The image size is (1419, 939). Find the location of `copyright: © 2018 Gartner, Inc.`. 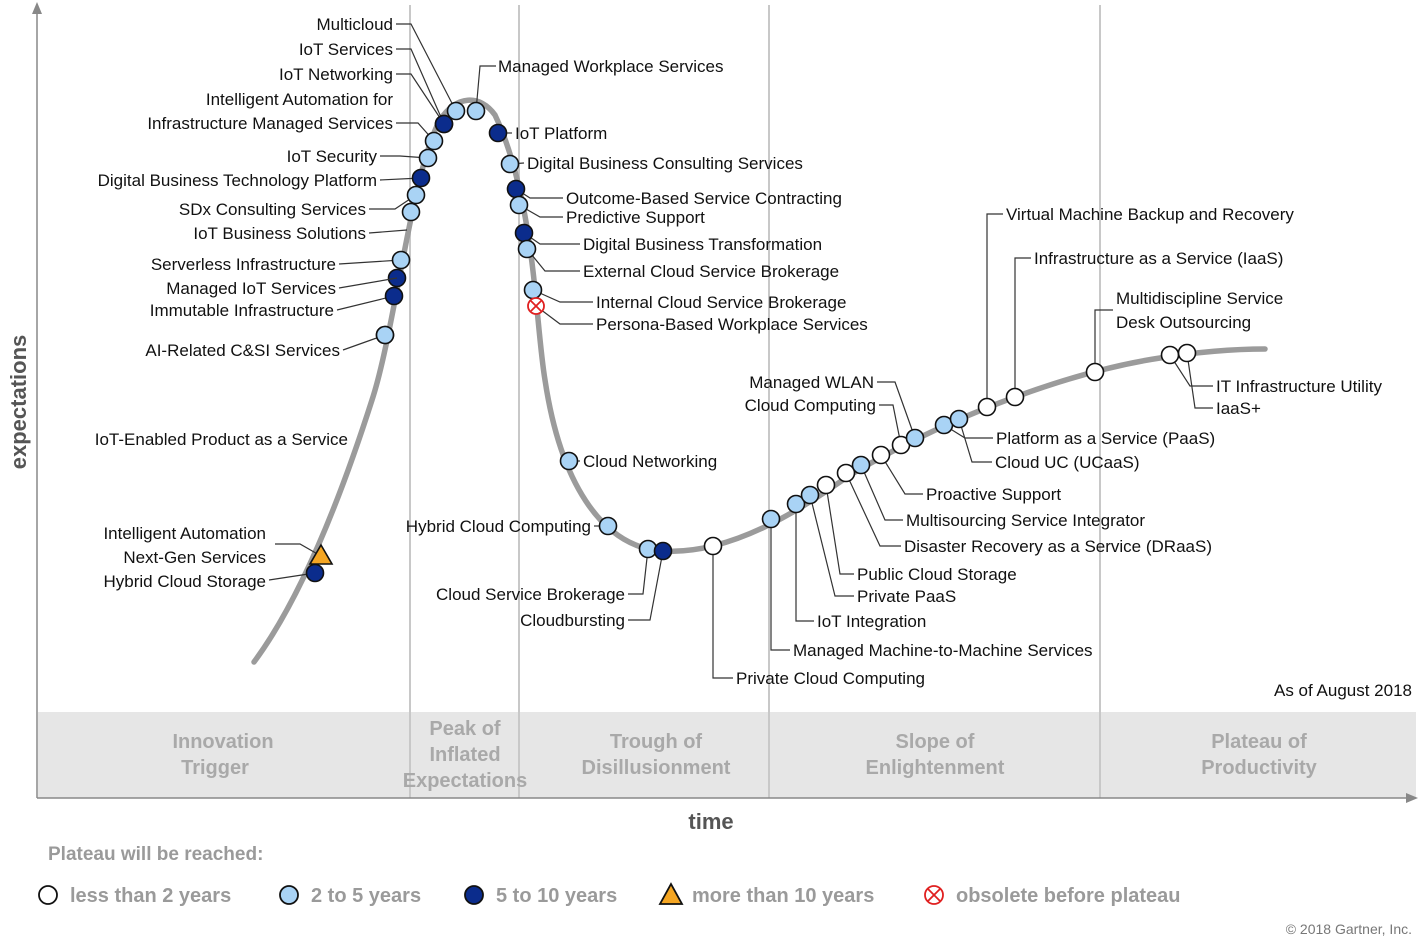

copyright: © 2018 Gartner, Inc. is located at coordinates (1349, 929).